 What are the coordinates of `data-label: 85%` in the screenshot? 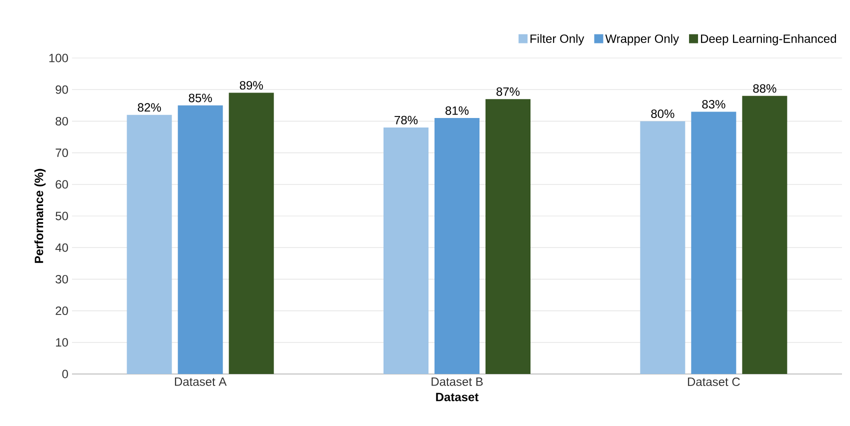 It's located at (200, 98).